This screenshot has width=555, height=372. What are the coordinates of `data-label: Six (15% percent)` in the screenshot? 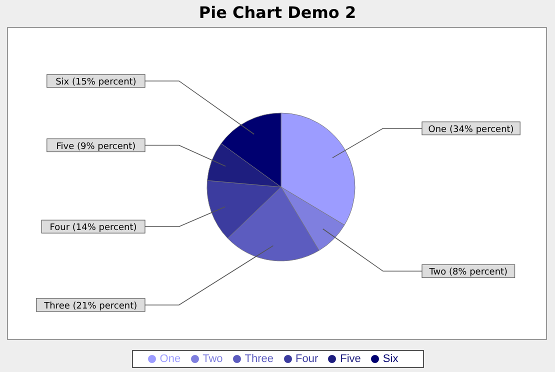 It's located at (96, 82).